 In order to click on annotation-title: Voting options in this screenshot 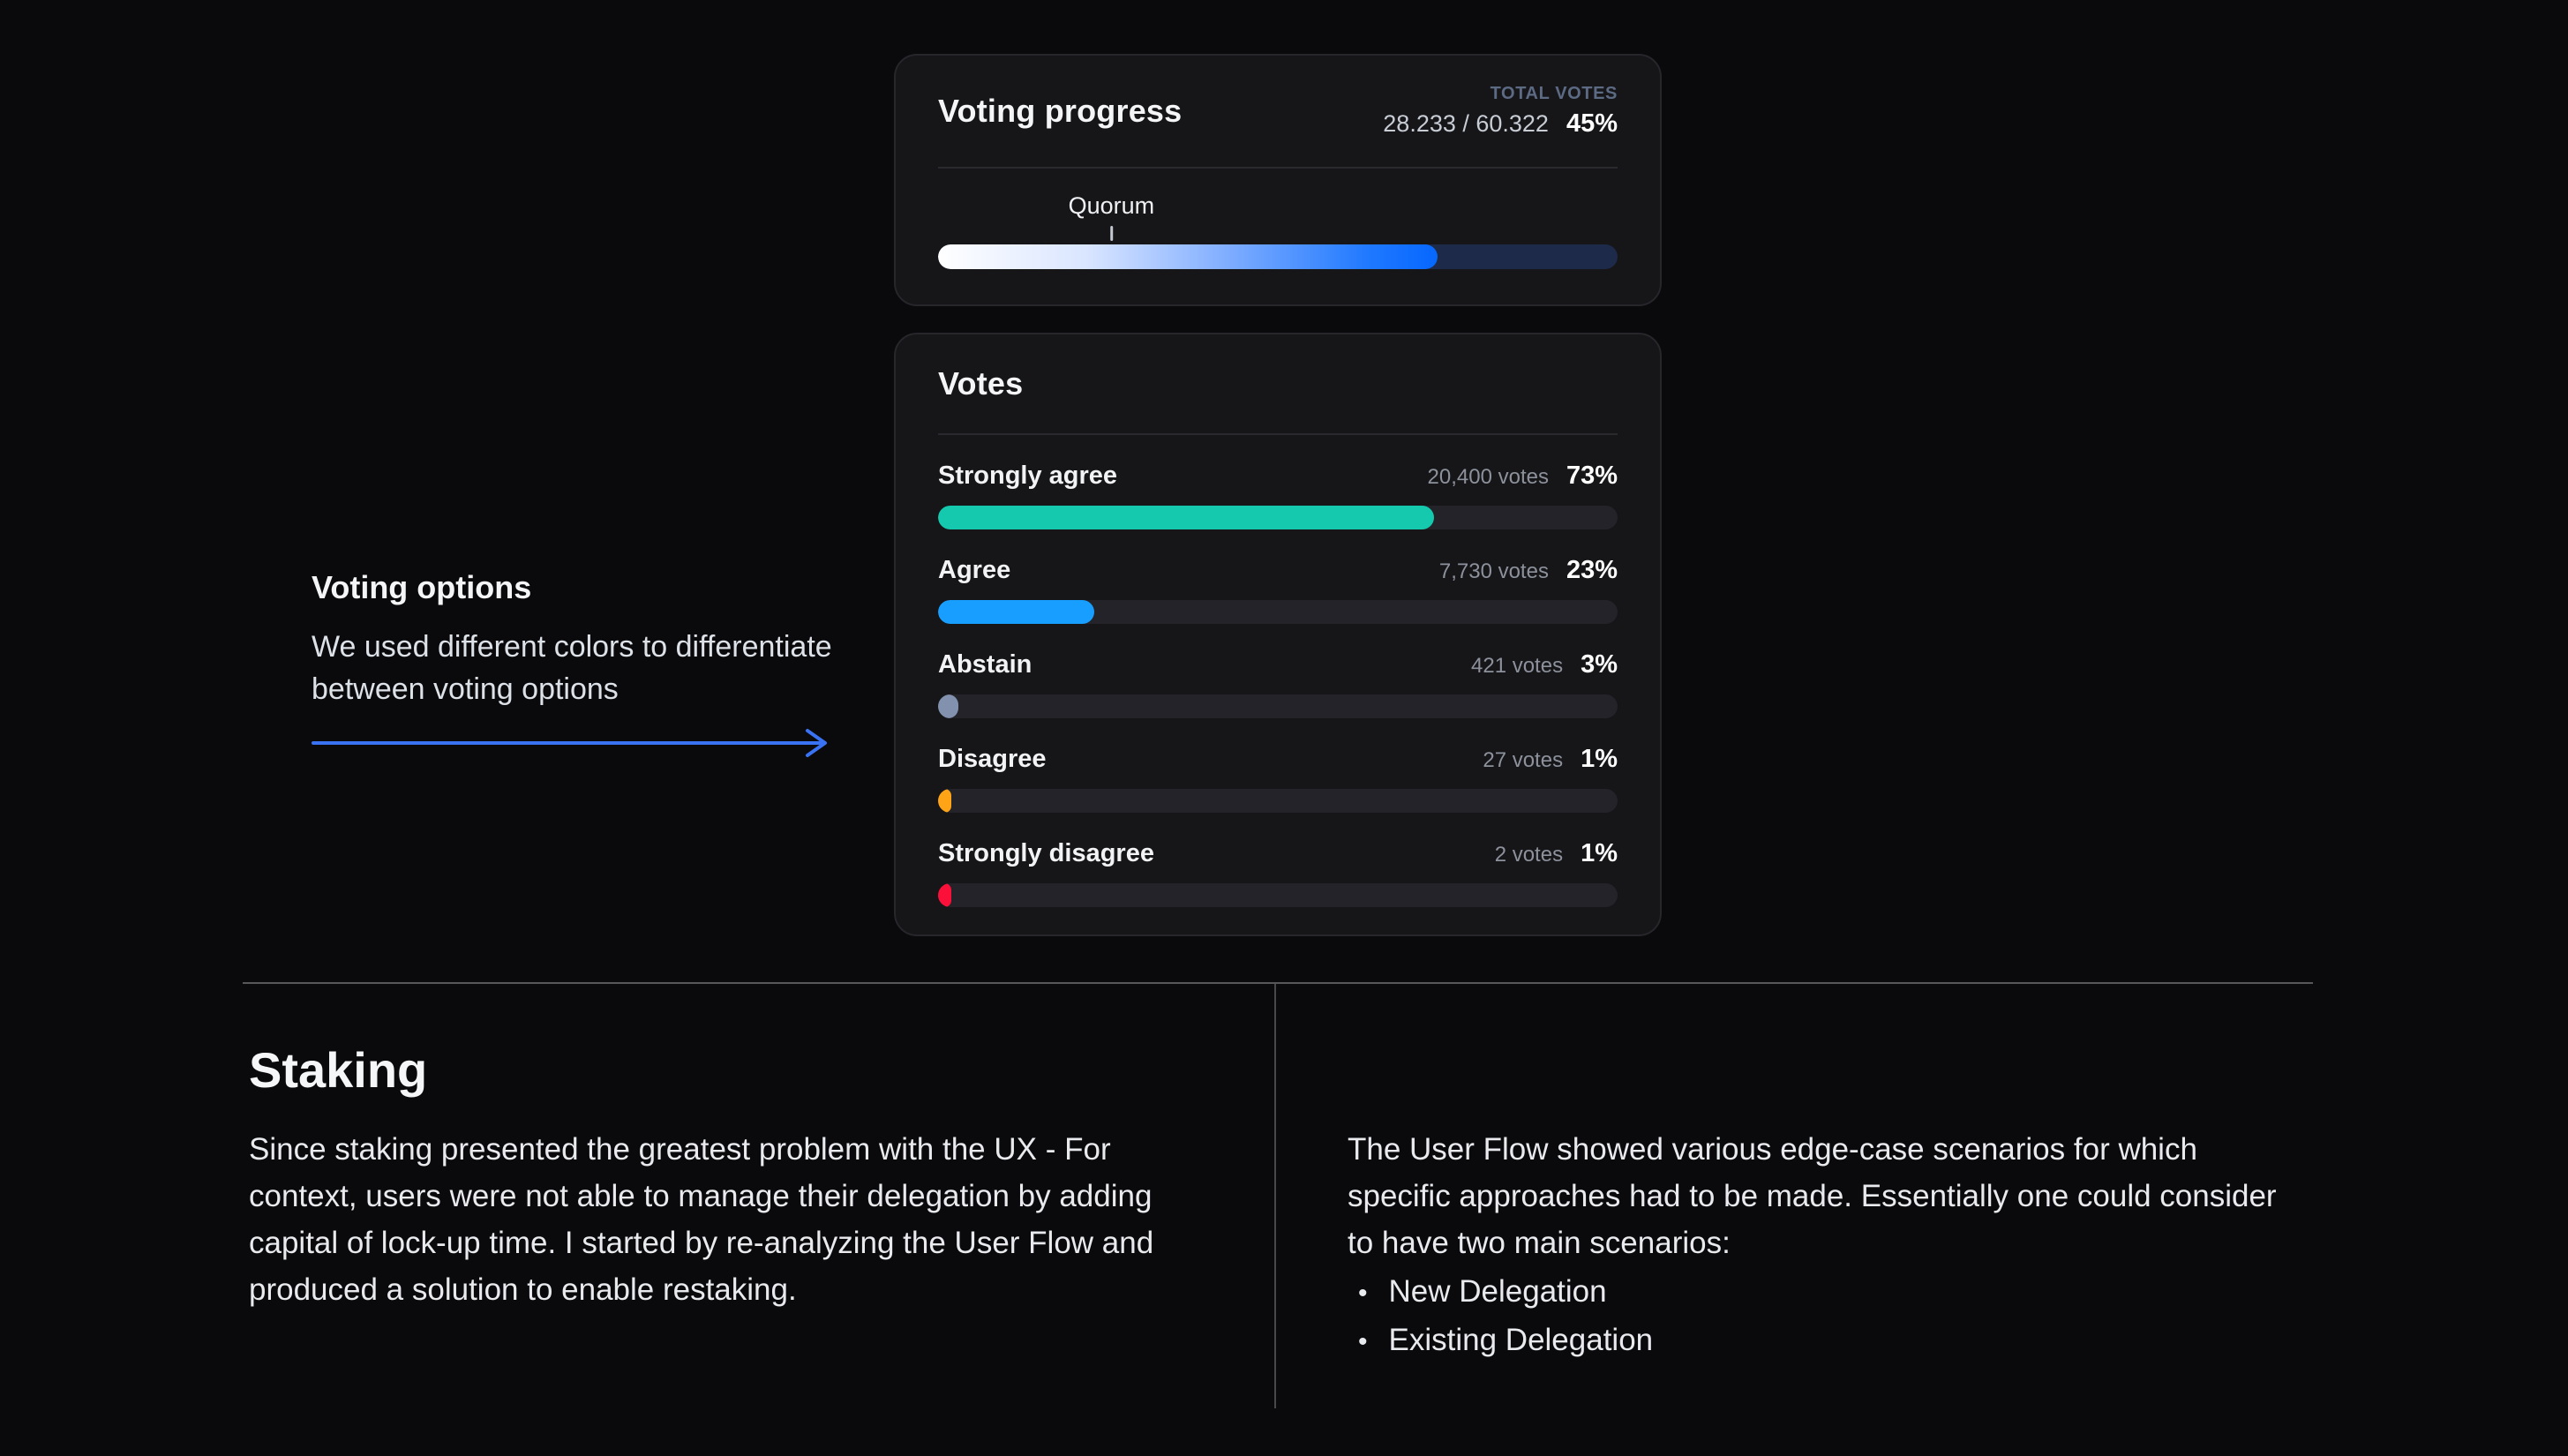, I will do `click(422, 587)`.